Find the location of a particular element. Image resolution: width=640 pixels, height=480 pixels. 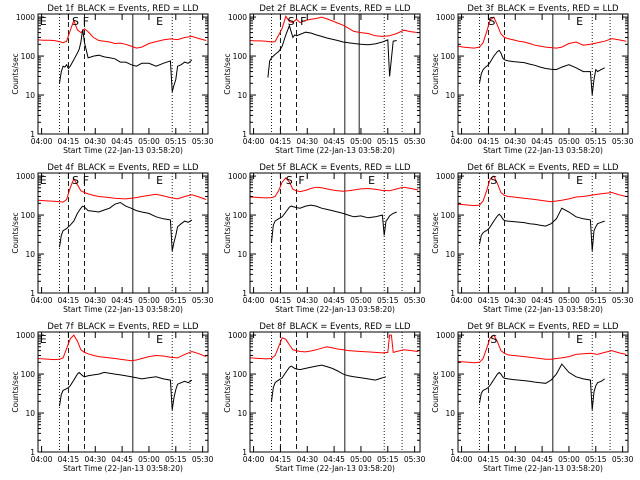

panel-title: Det 1f BLACK = Events, RED = LLD is located at coordinates (123, 9).